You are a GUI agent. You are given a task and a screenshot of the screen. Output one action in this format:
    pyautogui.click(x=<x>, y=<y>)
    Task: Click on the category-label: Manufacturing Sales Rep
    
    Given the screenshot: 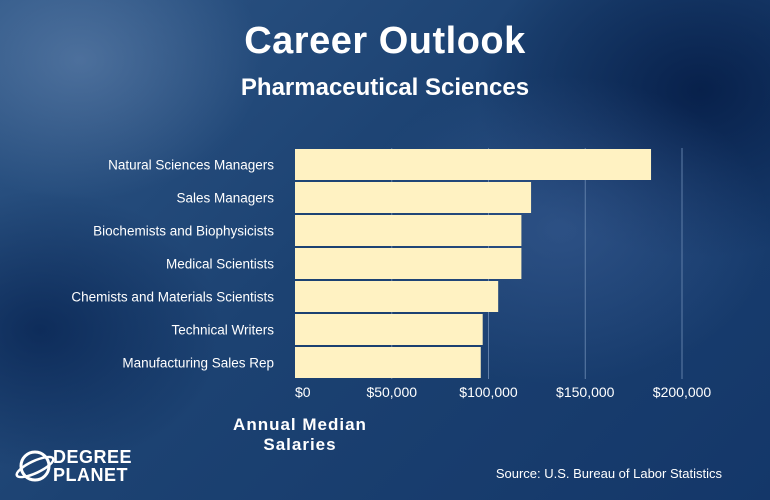 What is the action you would take?
    pyautogui.click(x=198, y=363)
    